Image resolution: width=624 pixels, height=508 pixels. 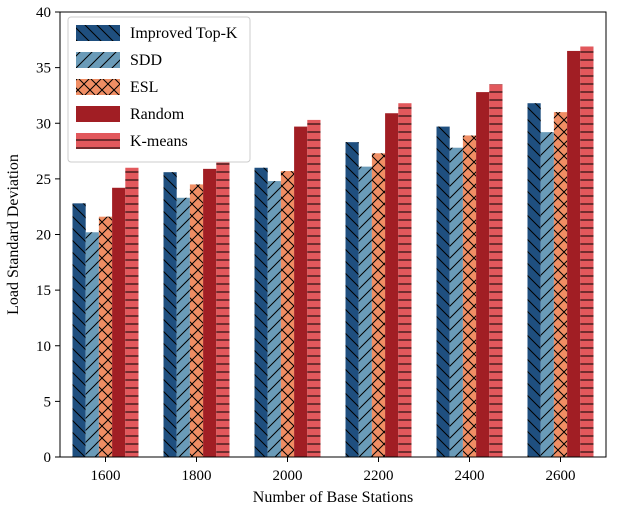 I want to click on x-tick-label: 1600, so click(x=106, y=476).